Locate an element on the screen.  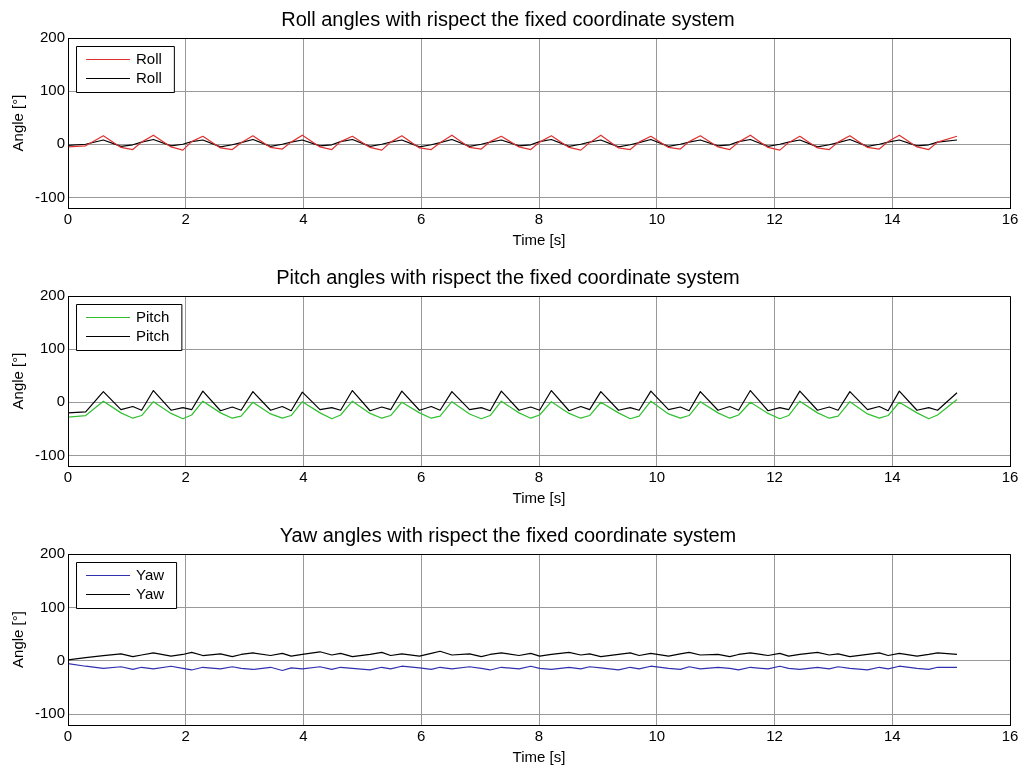
chart-title: Yaw angles with rispect the fixed coordinate system is located at coordinates (508, 534).